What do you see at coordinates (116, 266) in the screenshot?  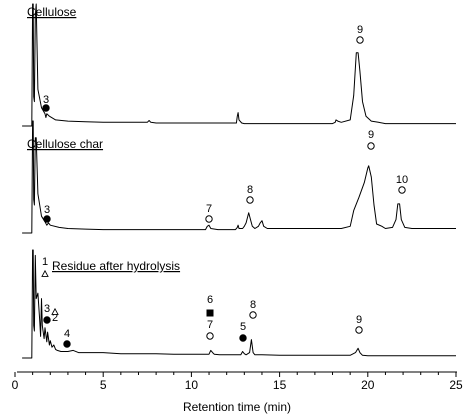 I see `panel-title: Residue after hydrolysis` at bounding box center [116, 266].